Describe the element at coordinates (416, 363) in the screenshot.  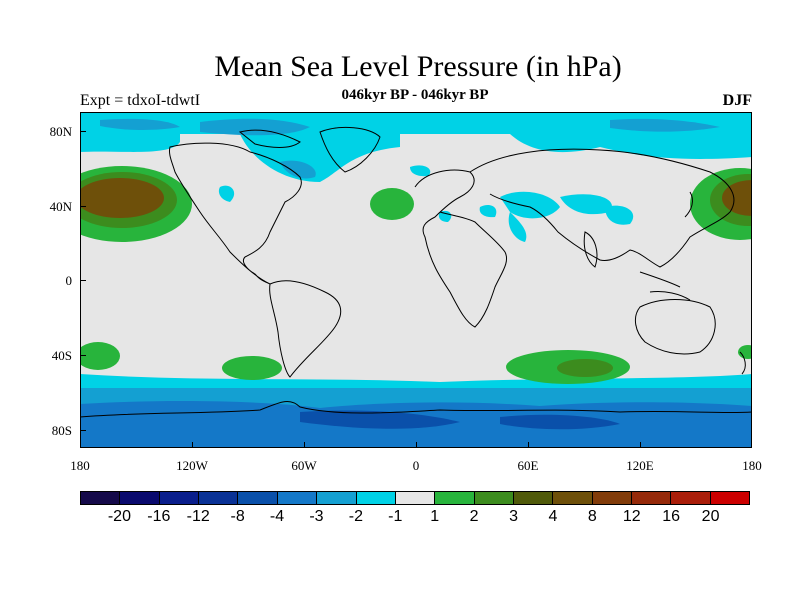
I see `southern-highs-region` at that location.